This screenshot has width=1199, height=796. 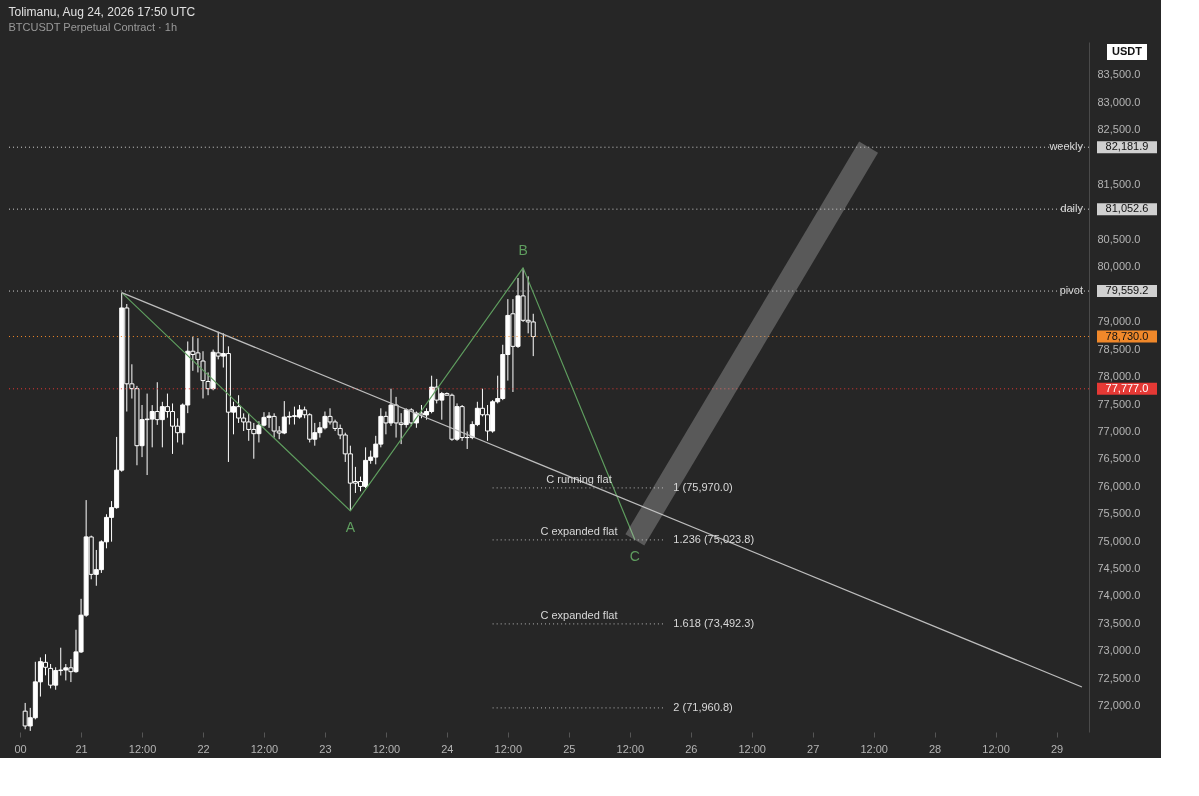 I want to click on text: 77,777.0, so click(x=1127, y=387).